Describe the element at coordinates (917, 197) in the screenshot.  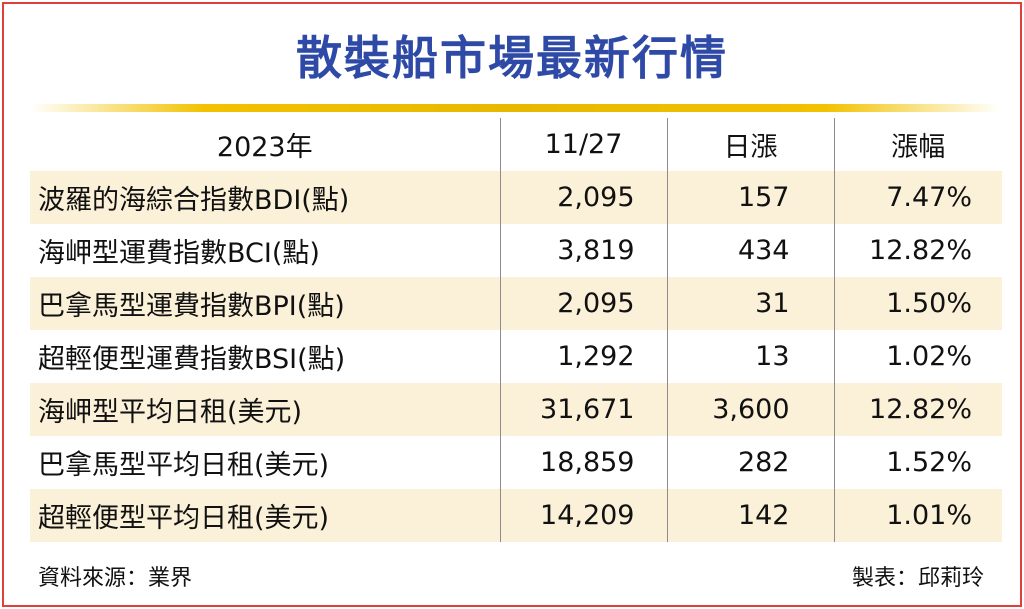
I see `row-pct: 7.47%` at that location.